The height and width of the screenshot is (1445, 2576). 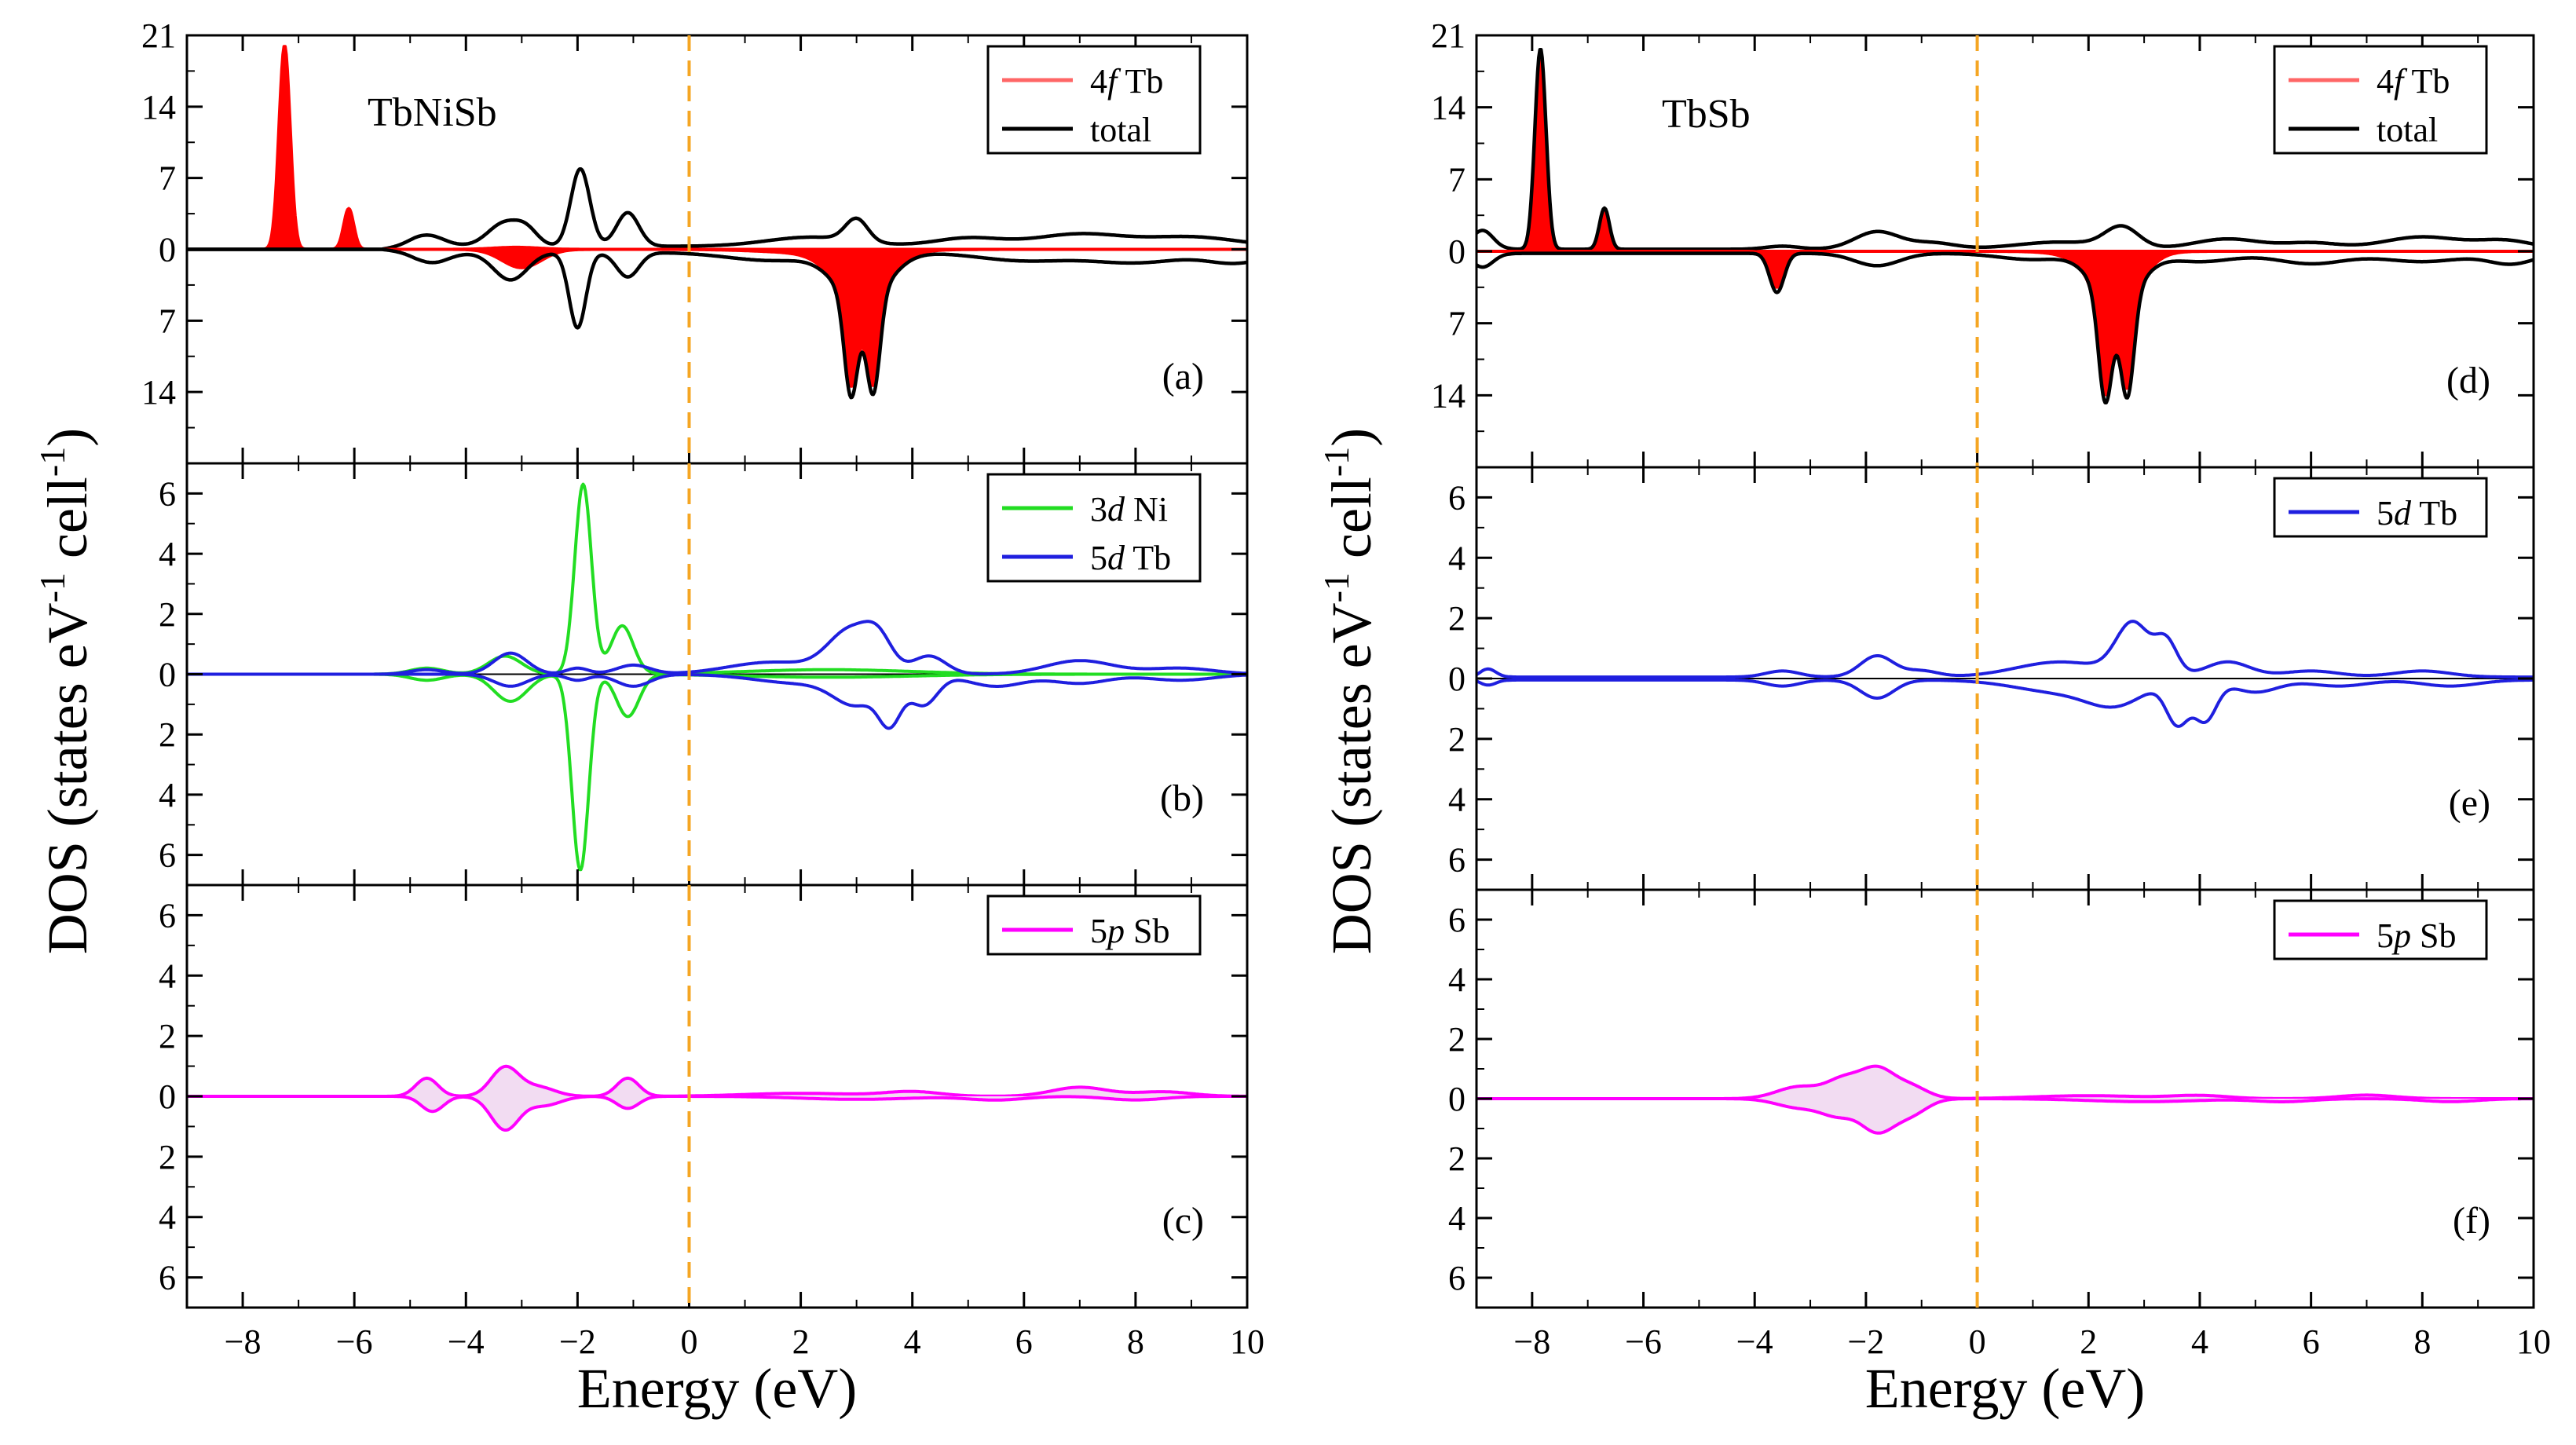 I want to click on ylabel-left-main: DOS (states eV, so click(x=68, y=778).